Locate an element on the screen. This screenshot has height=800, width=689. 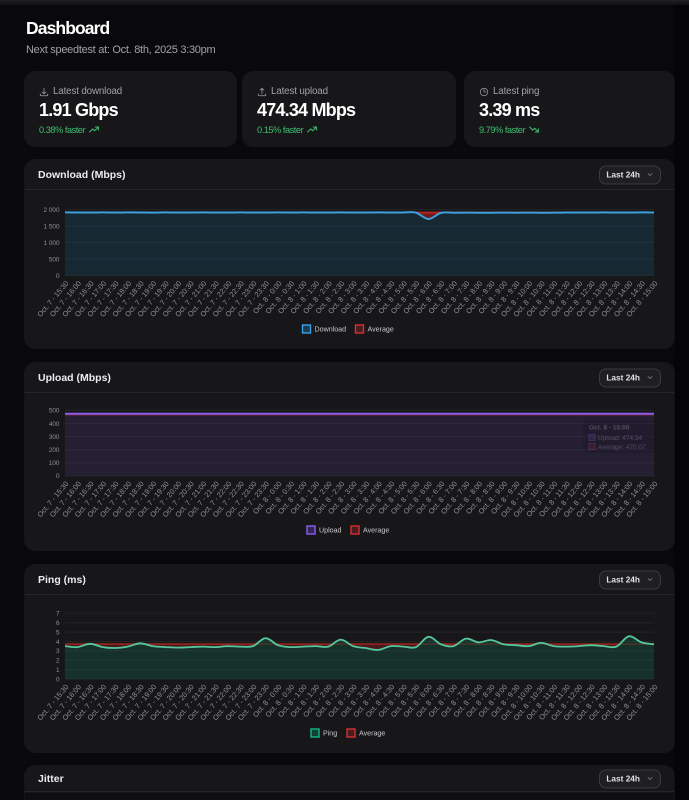
svg-text: 300 is located at coordinates (54, 437).